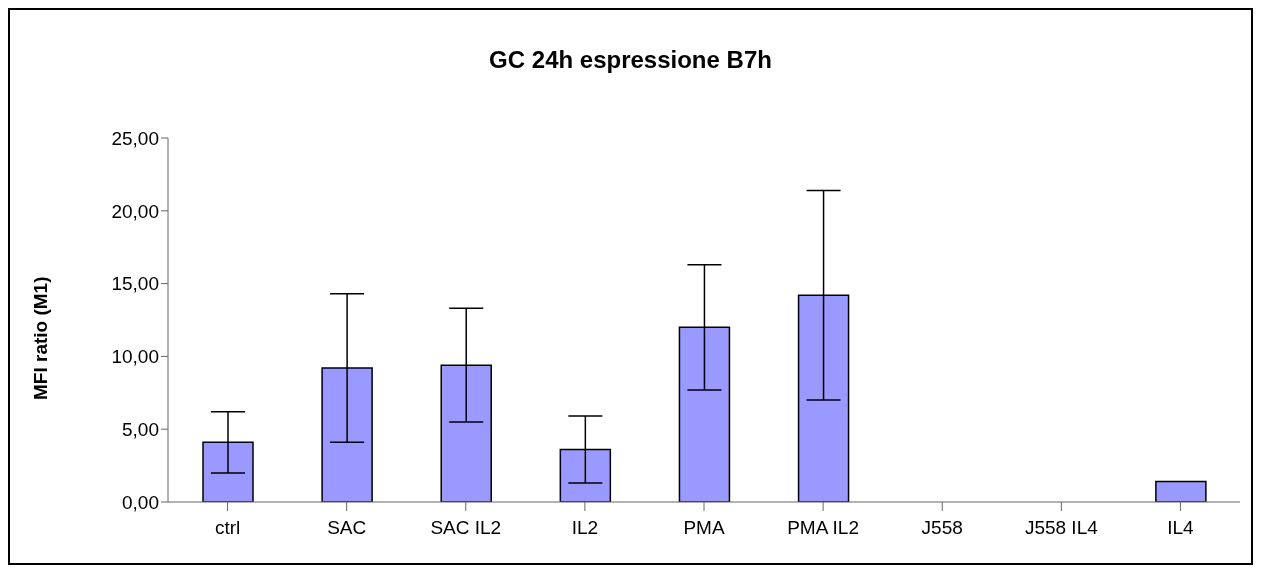  Describe the element at coordinates (135, 138) in the screenshot. I see `y-tick-label: 25,00` at that location.